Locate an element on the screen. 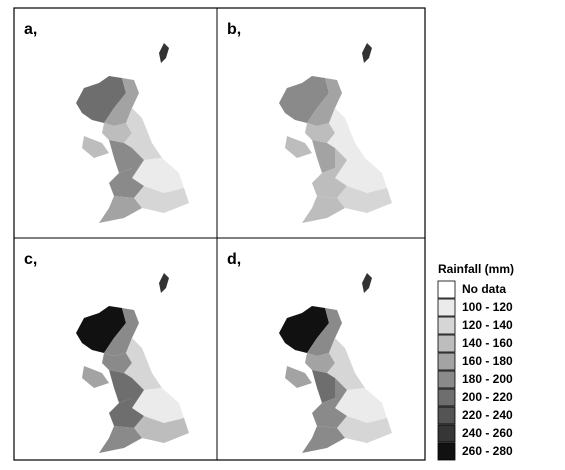 Image resolution: width=565 pixels, height=470 pixels. map-panel: b, is located at coordinates (309, 122).